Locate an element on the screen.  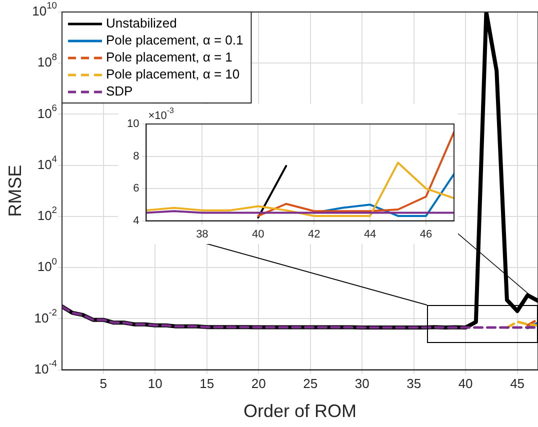
legend-label: Unstabilized is located at coordinates (141, 23).